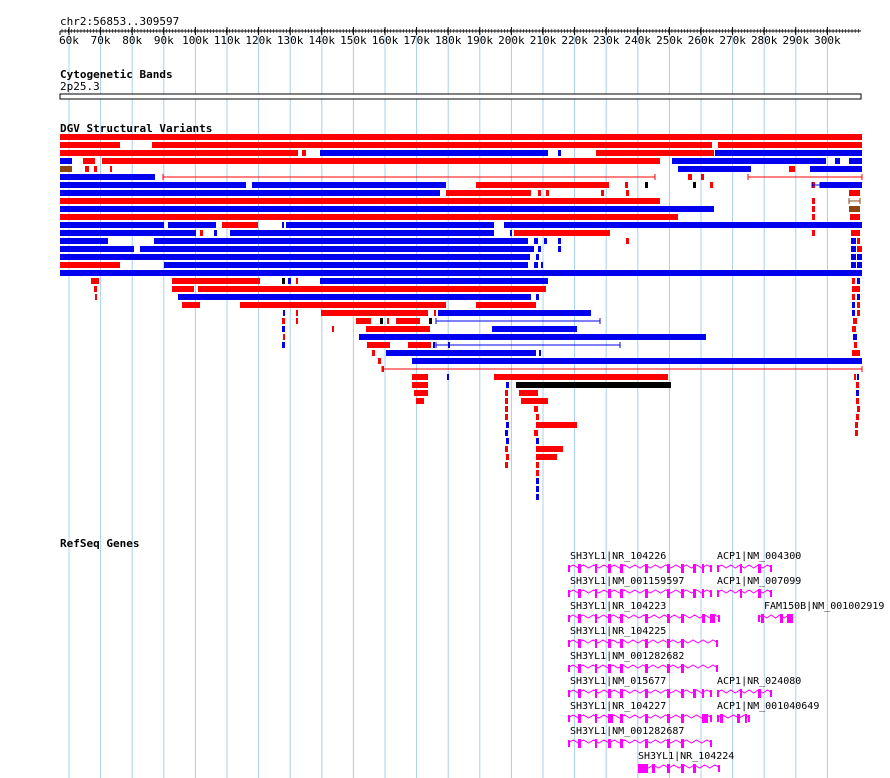 This screenshot has width=890, height=778. Describe the element at coordinates (460, 84) in the screenshot. I see `cytoband-track: Cytogenetic Bands 2p25.3` at that location.